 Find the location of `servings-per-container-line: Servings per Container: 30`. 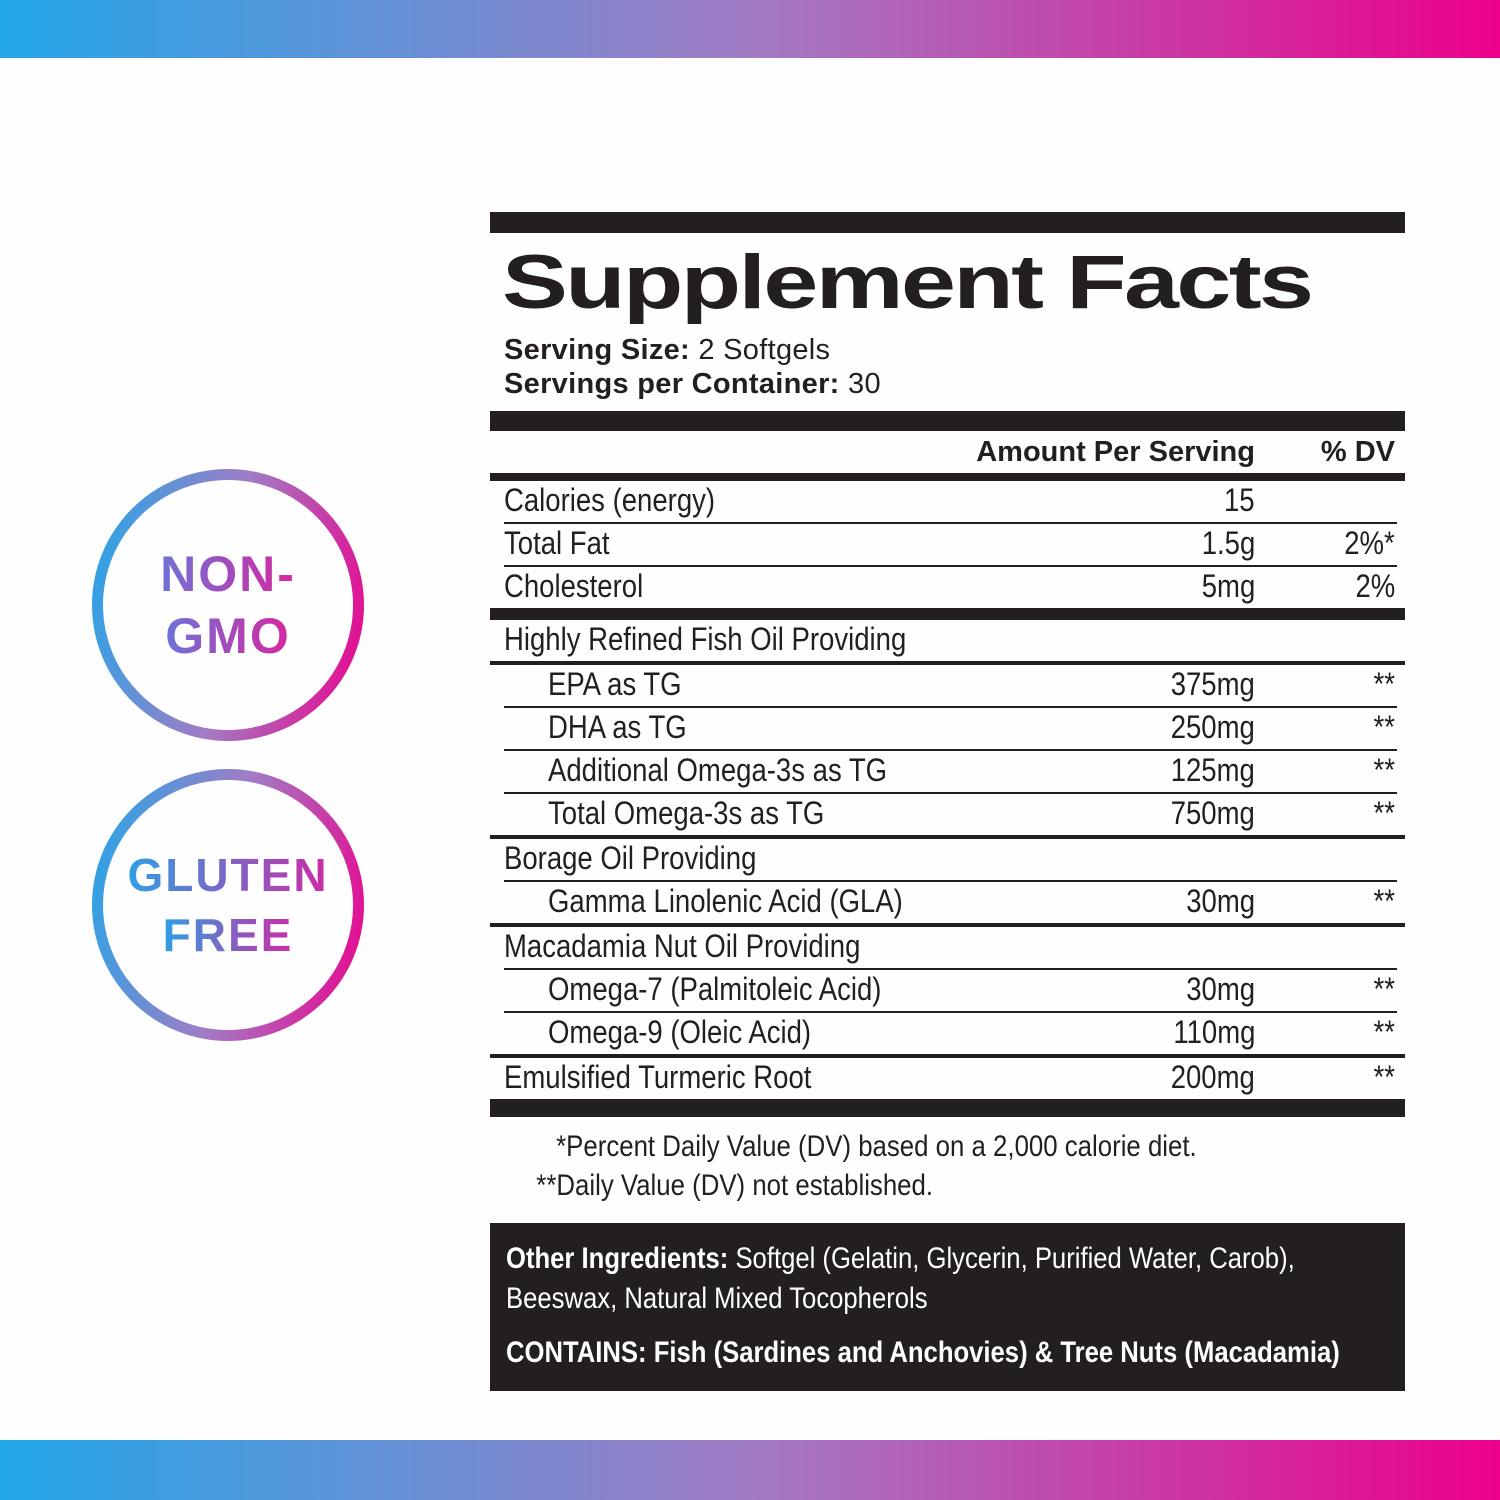

servings-per-container-line: Servings per Container: 30 is located at coordinates (954, 384).